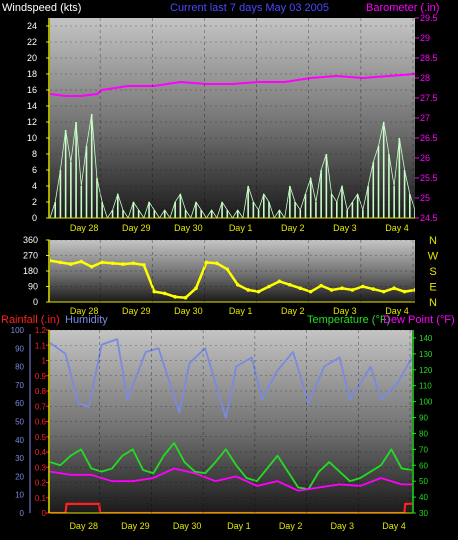 The height and width of the screenshot is (540, 458). Describe the element at coordinates (35, 302) in the screenshot. I see `dir-y-tick: 0` at that location.